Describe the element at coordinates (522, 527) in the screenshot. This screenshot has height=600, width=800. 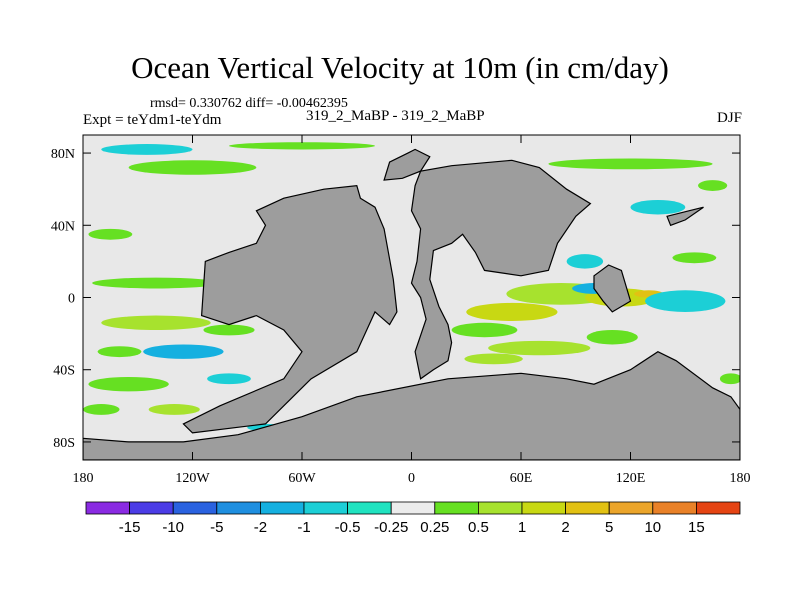
I see `colorbar-label: 1` at that location.